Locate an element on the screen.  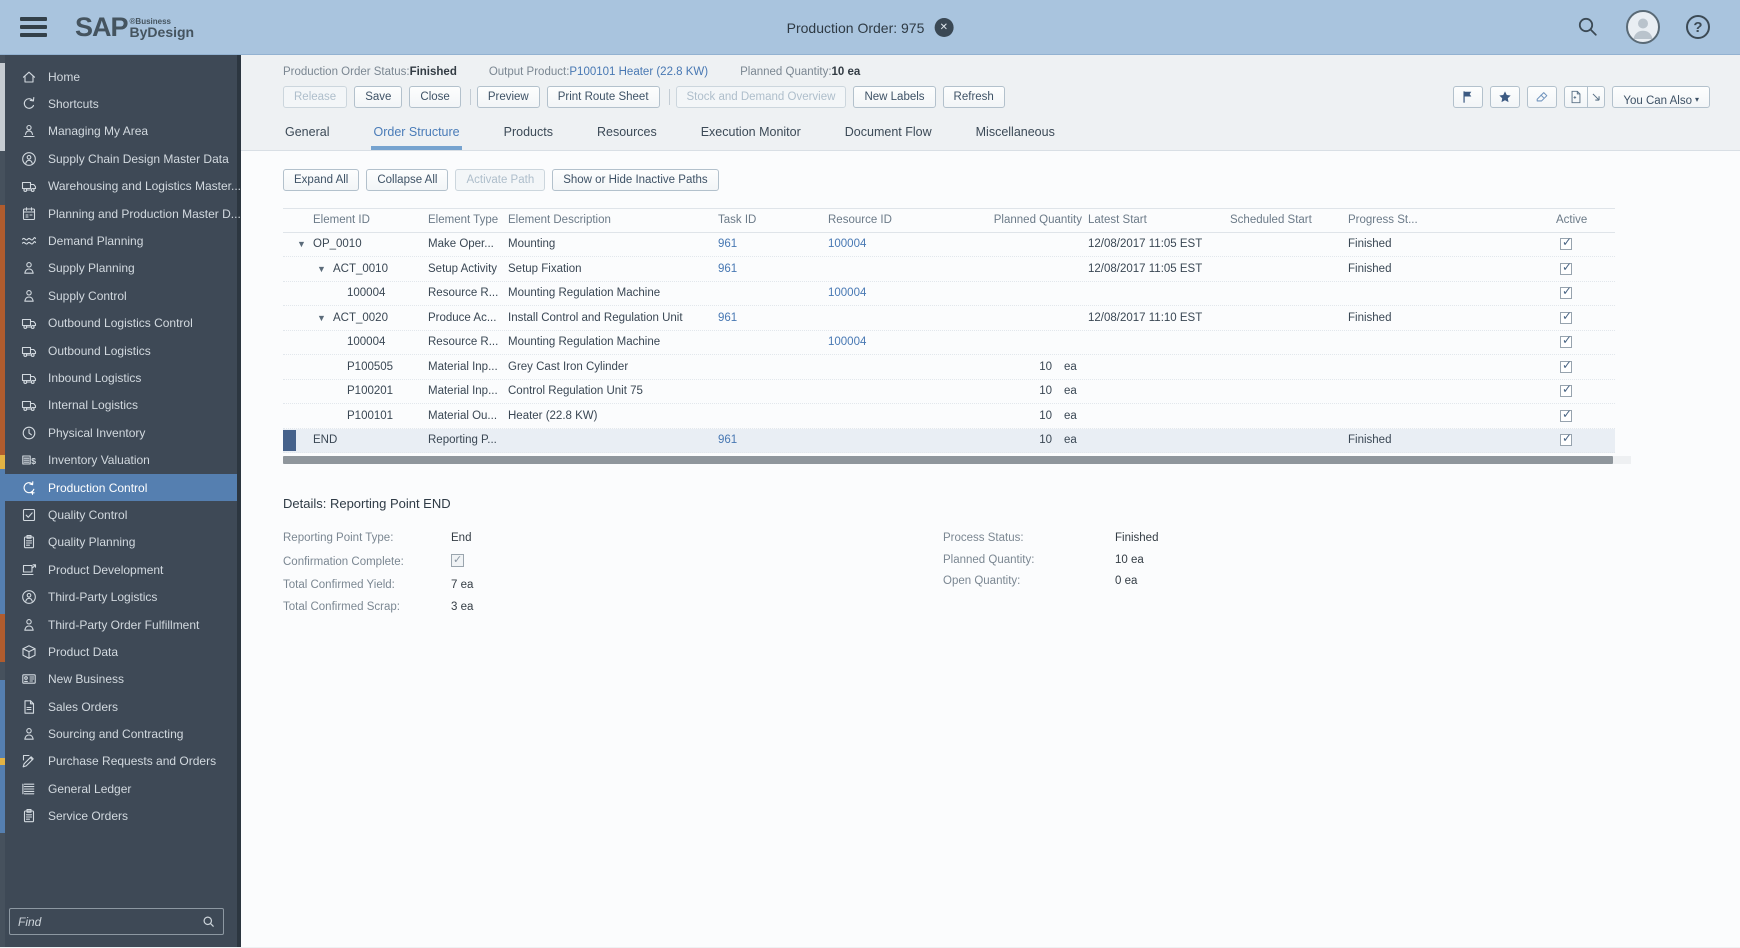
sidebar-item-supply-control: Supply Control is located at coordinates (118, 295).